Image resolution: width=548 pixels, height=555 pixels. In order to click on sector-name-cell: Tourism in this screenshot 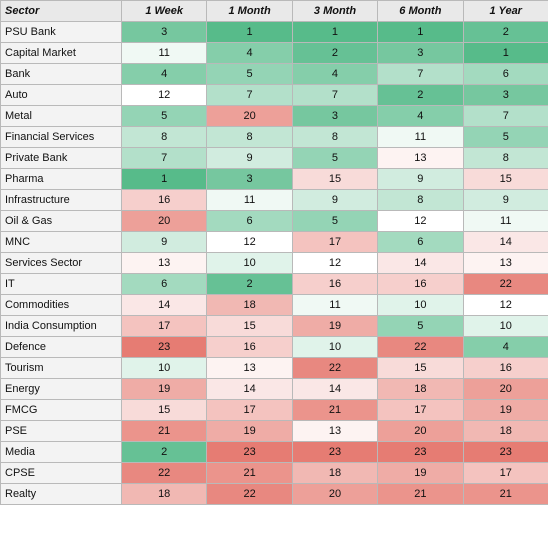, I will do `click(61, 368)`.